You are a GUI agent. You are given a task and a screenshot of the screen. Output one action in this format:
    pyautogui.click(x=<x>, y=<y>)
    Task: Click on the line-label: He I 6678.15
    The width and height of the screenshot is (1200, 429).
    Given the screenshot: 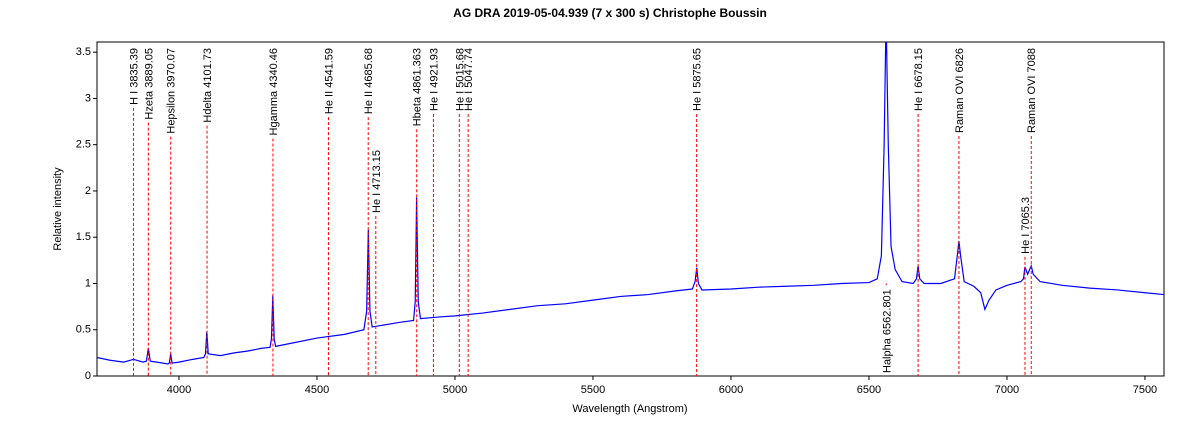 What is the action you would take?
    pyautogui.click(x=919, y=79)
    